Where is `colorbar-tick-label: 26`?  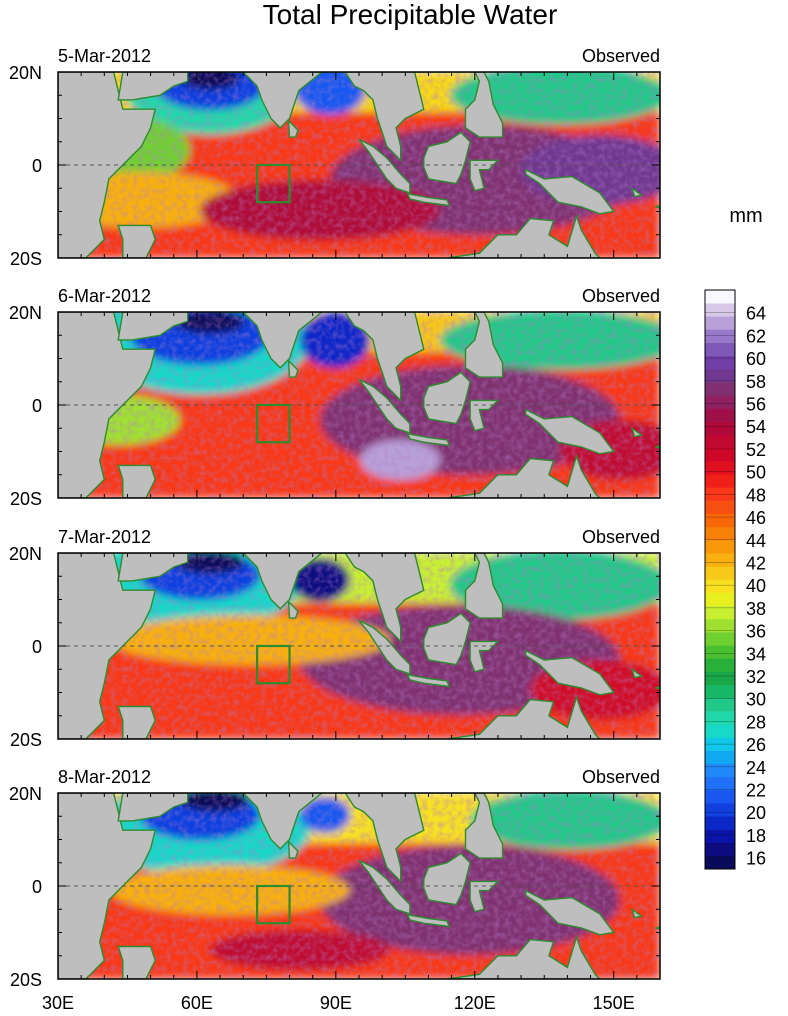 colorbar-tick-label: 26 is located at coordinates (756, 745).